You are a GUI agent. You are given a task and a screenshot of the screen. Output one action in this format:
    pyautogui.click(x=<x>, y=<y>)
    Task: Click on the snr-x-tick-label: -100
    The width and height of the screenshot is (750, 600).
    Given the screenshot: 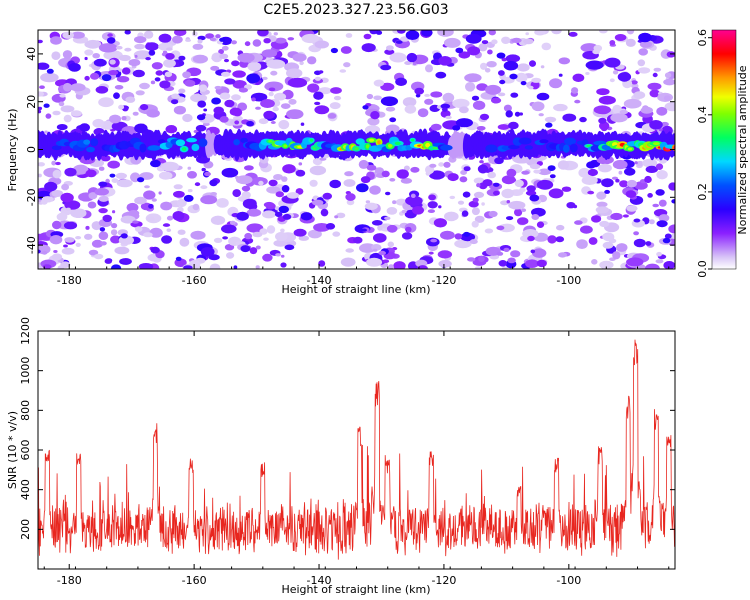 What is the action you would take?
    pyautogui.click(x=568, y=580)
    